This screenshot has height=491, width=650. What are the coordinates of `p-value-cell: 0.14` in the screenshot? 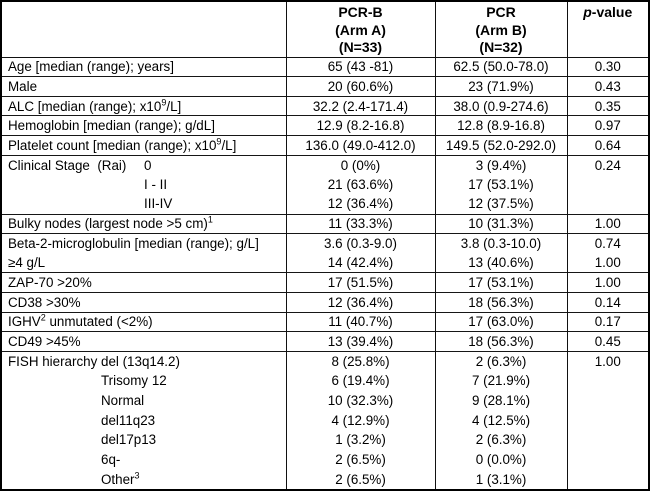 It's located at (607, 302).